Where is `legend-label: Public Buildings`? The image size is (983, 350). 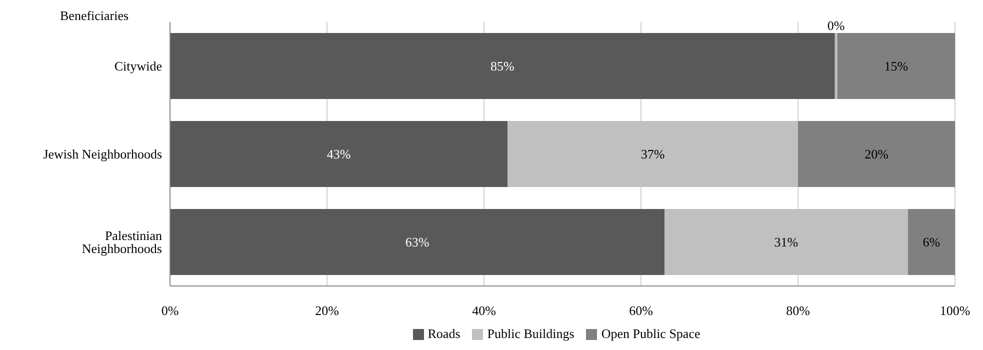
legend-label: Public Buildings is located at coordinates (530, 334).